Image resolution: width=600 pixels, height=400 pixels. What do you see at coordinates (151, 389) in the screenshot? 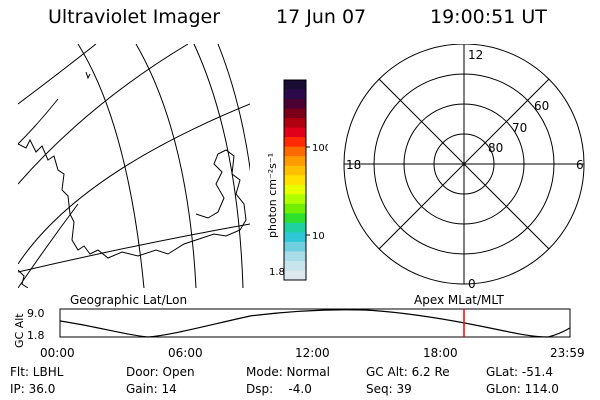
I see `gain-status: Gain: 14` at bounding box center [151, 389].